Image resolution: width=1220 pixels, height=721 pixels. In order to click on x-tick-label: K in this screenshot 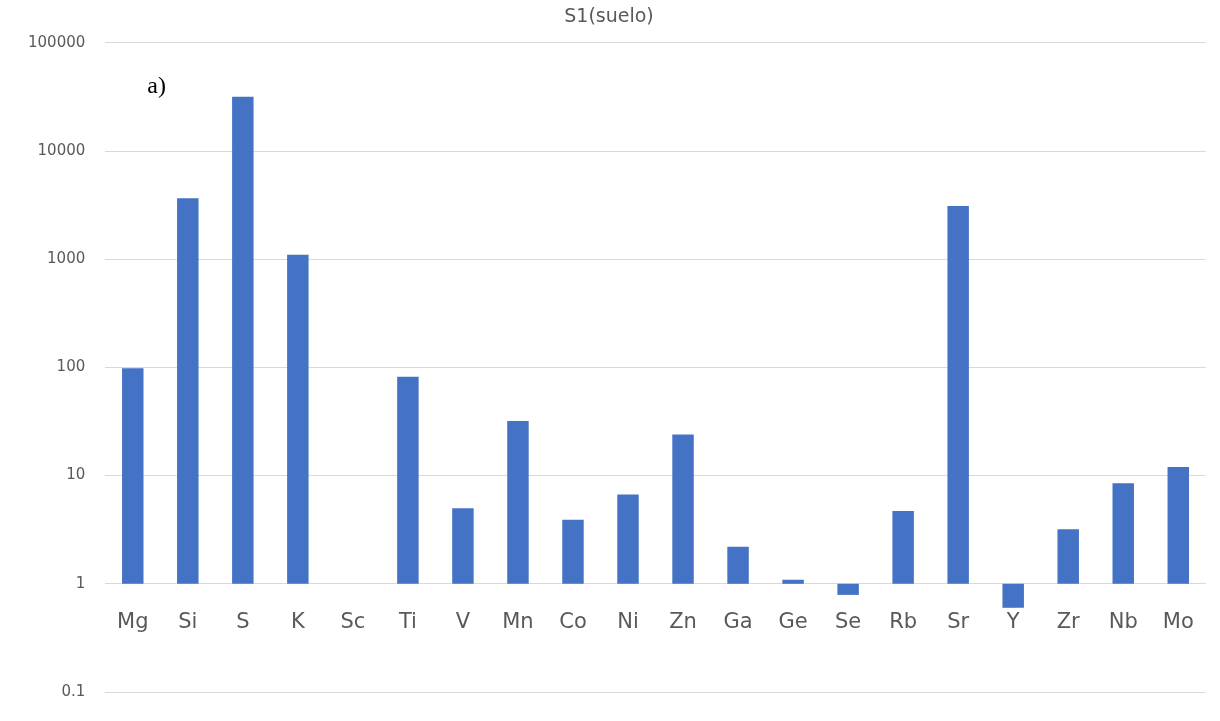, I will do `click(298, 620)`.